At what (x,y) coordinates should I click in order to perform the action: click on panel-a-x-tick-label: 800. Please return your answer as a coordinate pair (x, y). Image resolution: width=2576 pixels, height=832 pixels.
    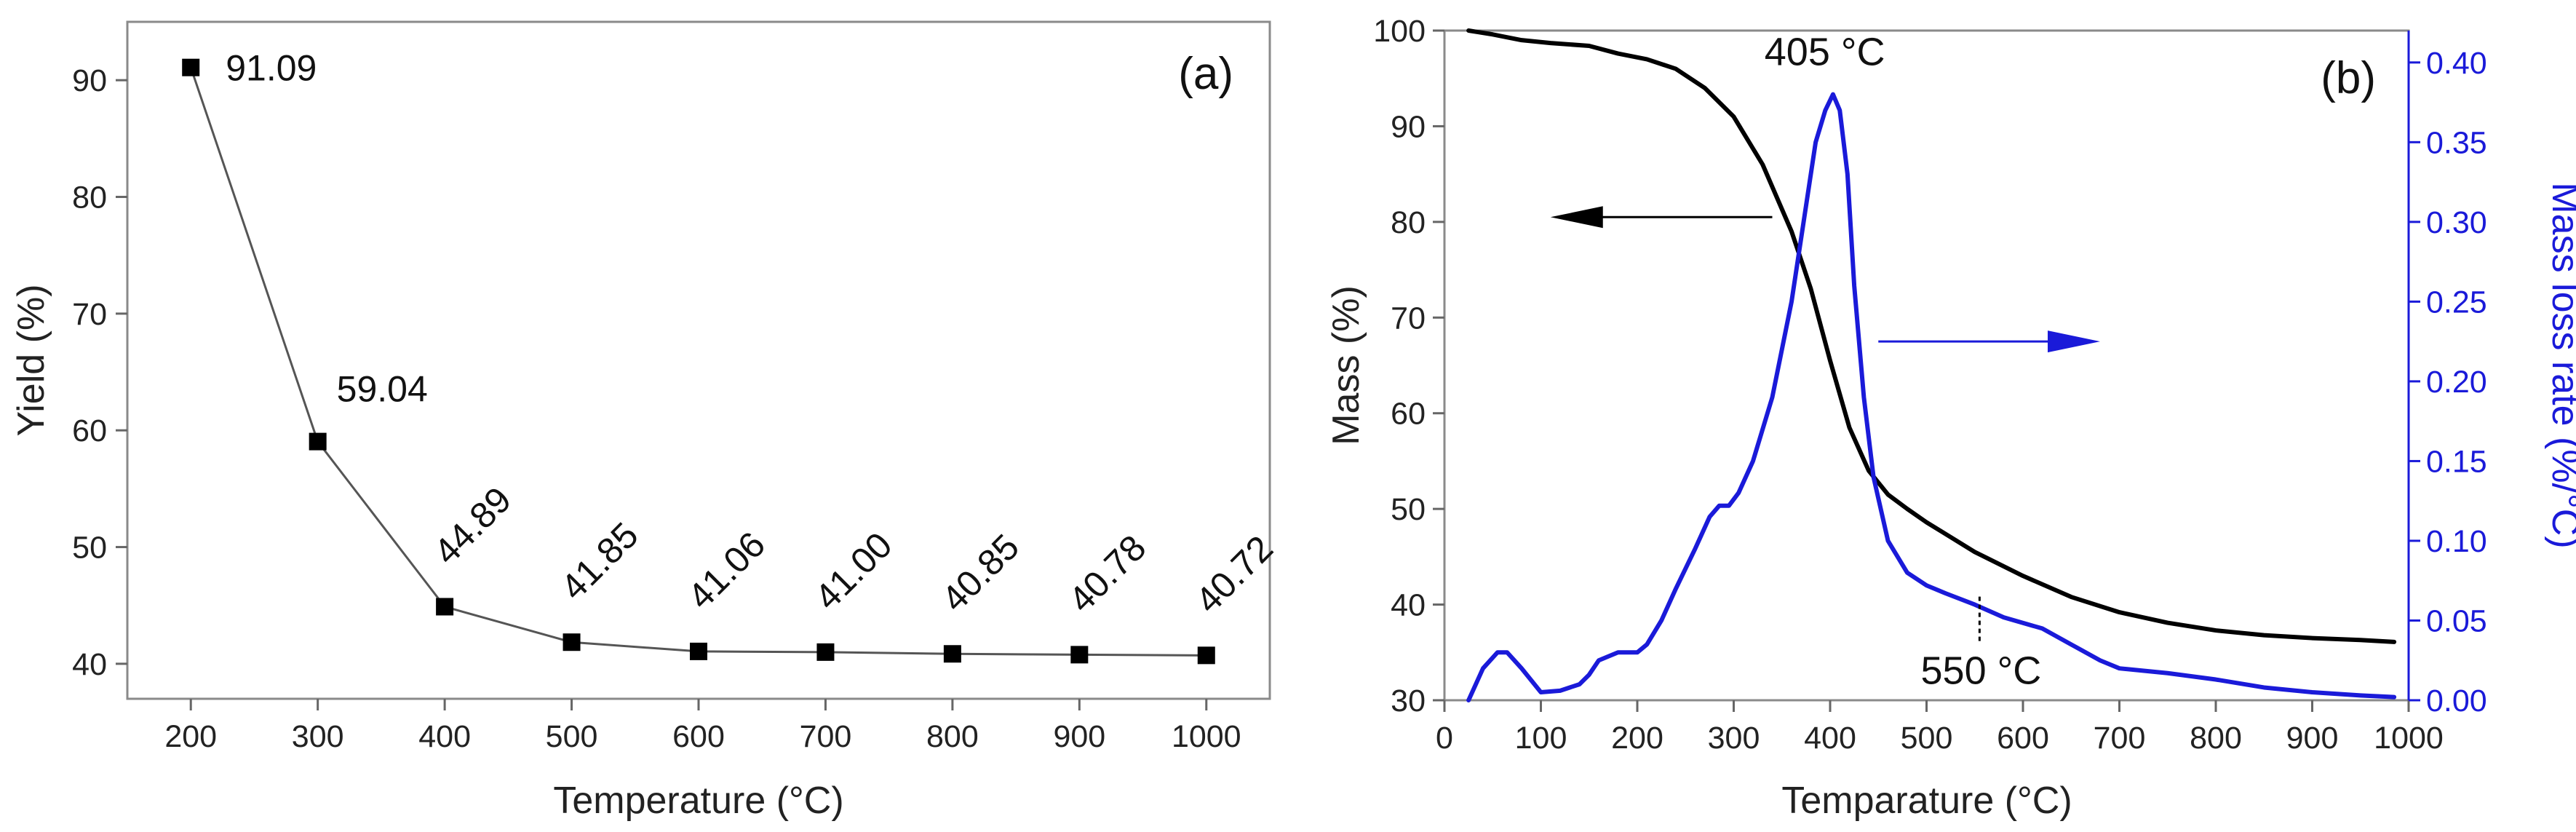
    Looking at the image, I should click on (952, 736).